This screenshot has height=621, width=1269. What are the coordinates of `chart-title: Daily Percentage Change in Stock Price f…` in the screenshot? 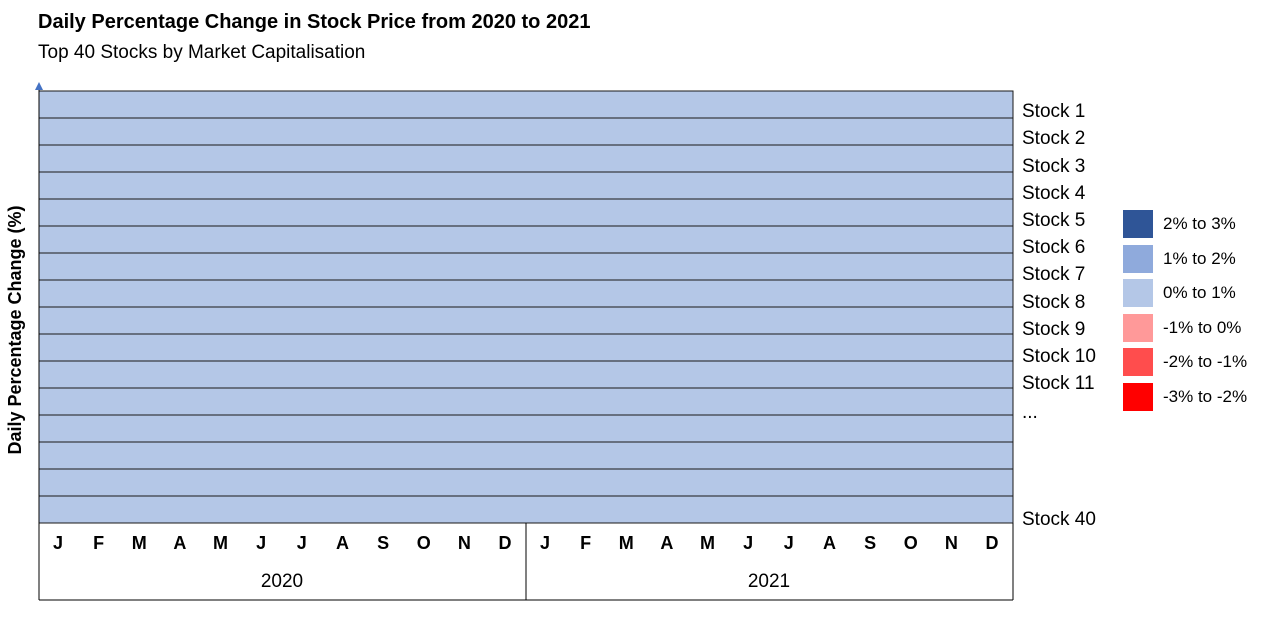 It's located at (314, 22).